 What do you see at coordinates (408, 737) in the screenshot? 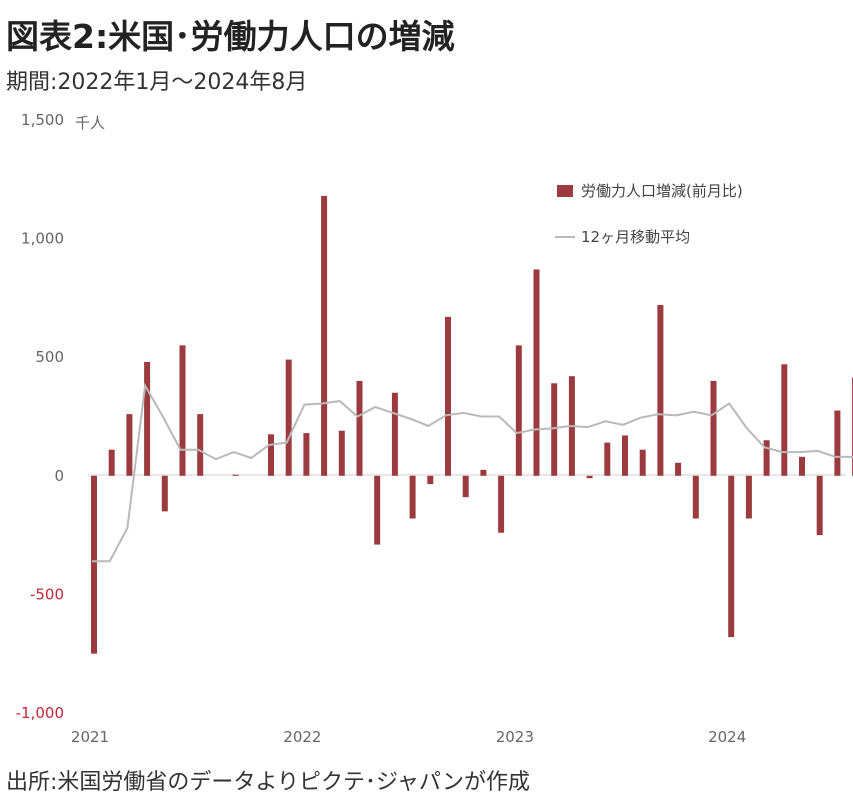
I see `x-axis-labels: 2021 2022 2023 2024` at bounding box center [408, 737].